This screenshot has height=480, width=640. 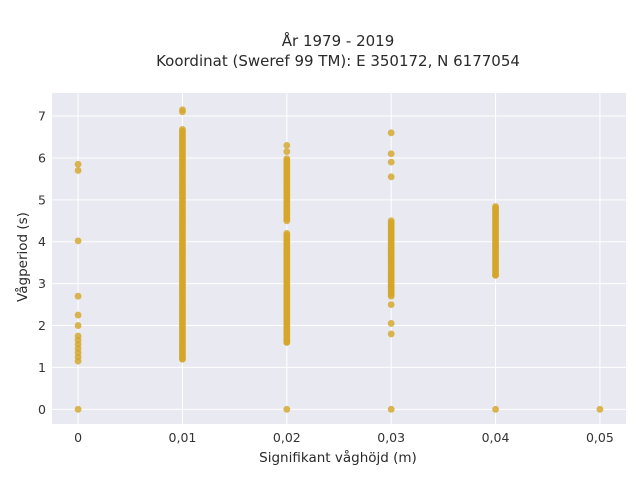 I want to click on y-tick-label: 5, so click(x=42, y=199).